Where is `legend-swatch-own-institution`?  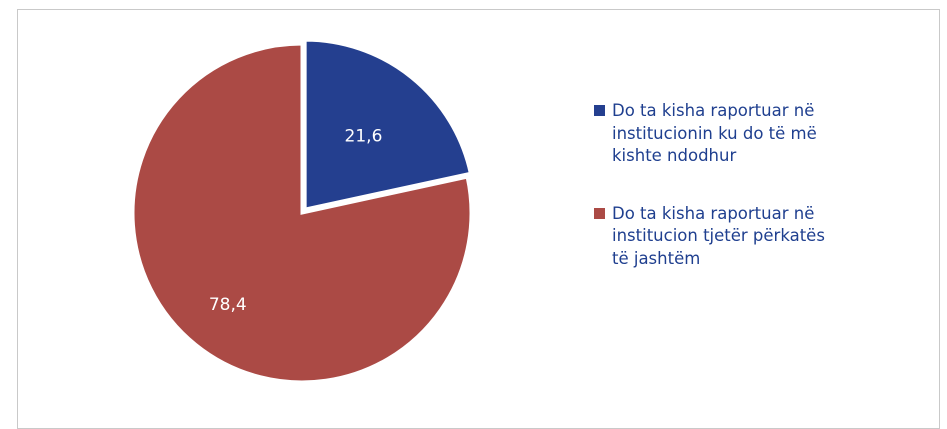
legend-swatch-own-institution is located at coordinates (599, 110).